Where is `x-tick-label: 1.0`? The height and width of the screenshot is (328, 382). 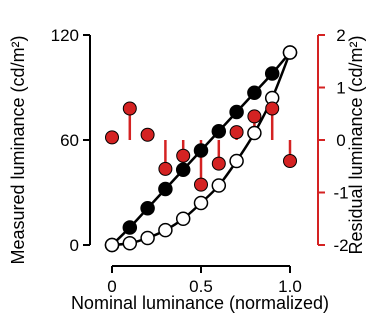 x-tick-label: 1.0 is located at coordinates (290, 286).